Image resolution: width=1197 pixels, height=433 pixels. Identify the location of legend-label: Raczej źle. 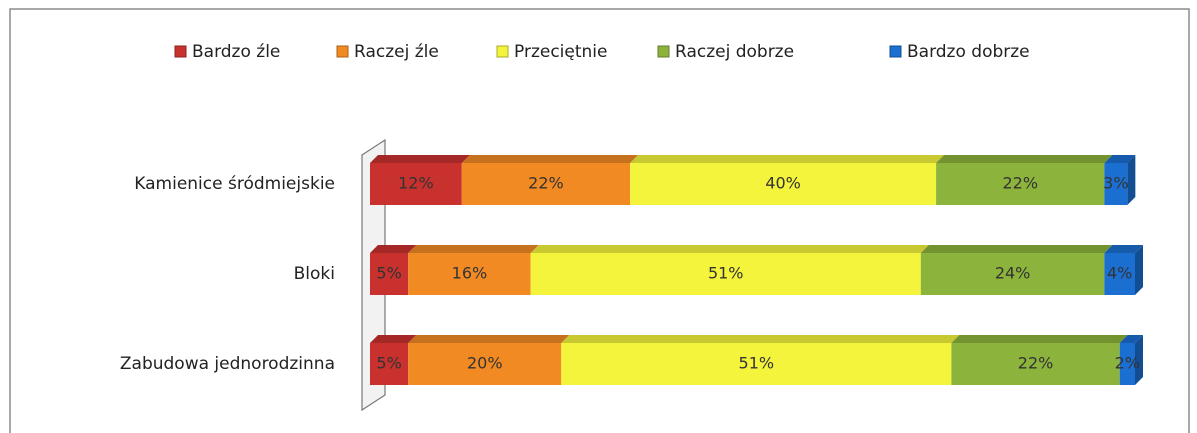
(396, 52).